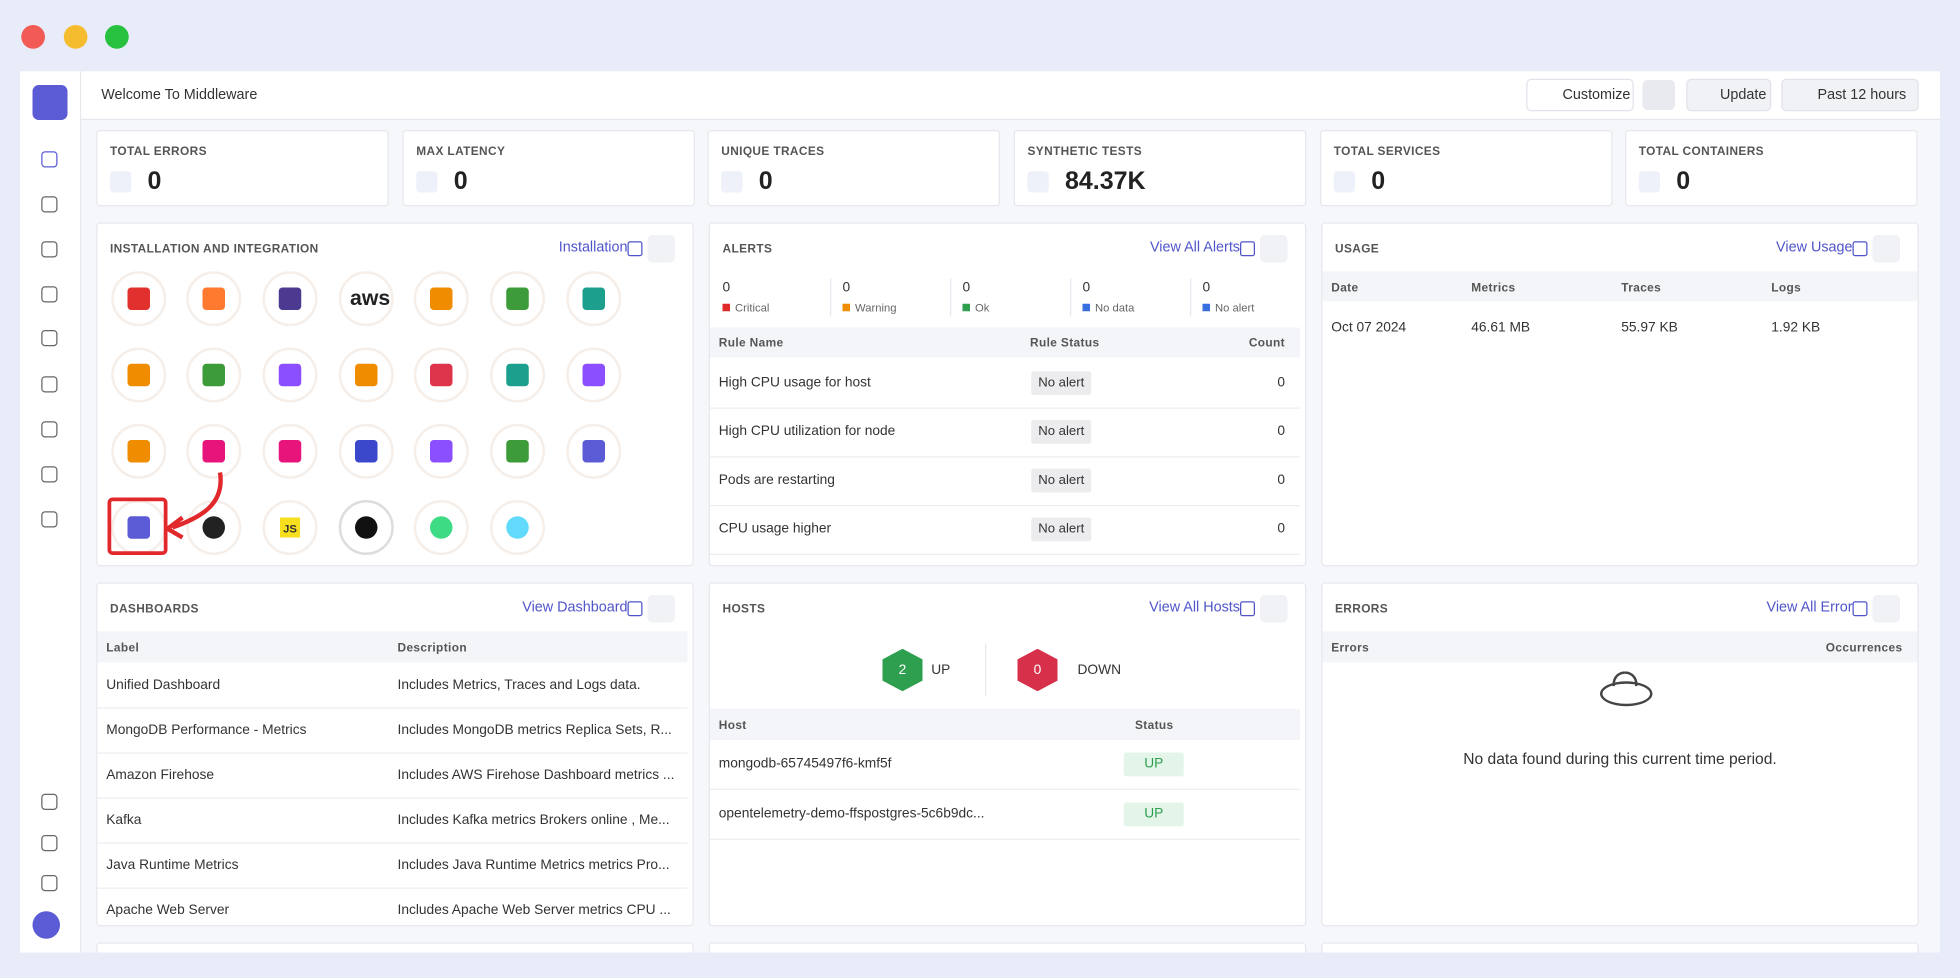 This screenshot has height=978, width=1960. Describe the element at coordinates (805, 764) in the screenshot. I see `host-name: mongodb-65745497f6-kmf5f` at that location.